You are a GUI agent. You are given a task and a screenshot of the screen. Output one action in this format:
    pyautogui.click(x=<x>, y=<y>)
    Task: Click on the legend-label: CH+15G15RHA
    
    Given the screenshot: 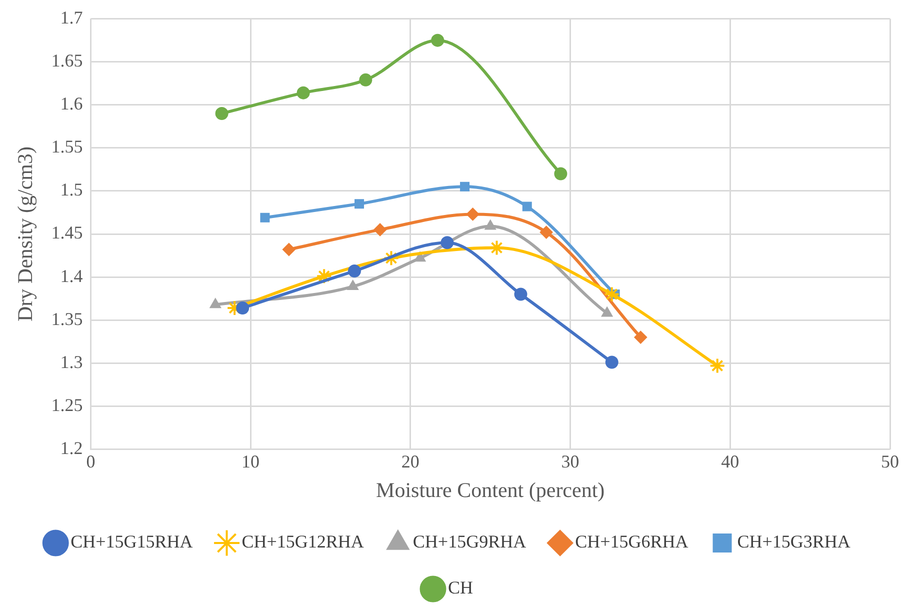 What is the action you would take?
    pyautogui.click(x=131, y=542)
    